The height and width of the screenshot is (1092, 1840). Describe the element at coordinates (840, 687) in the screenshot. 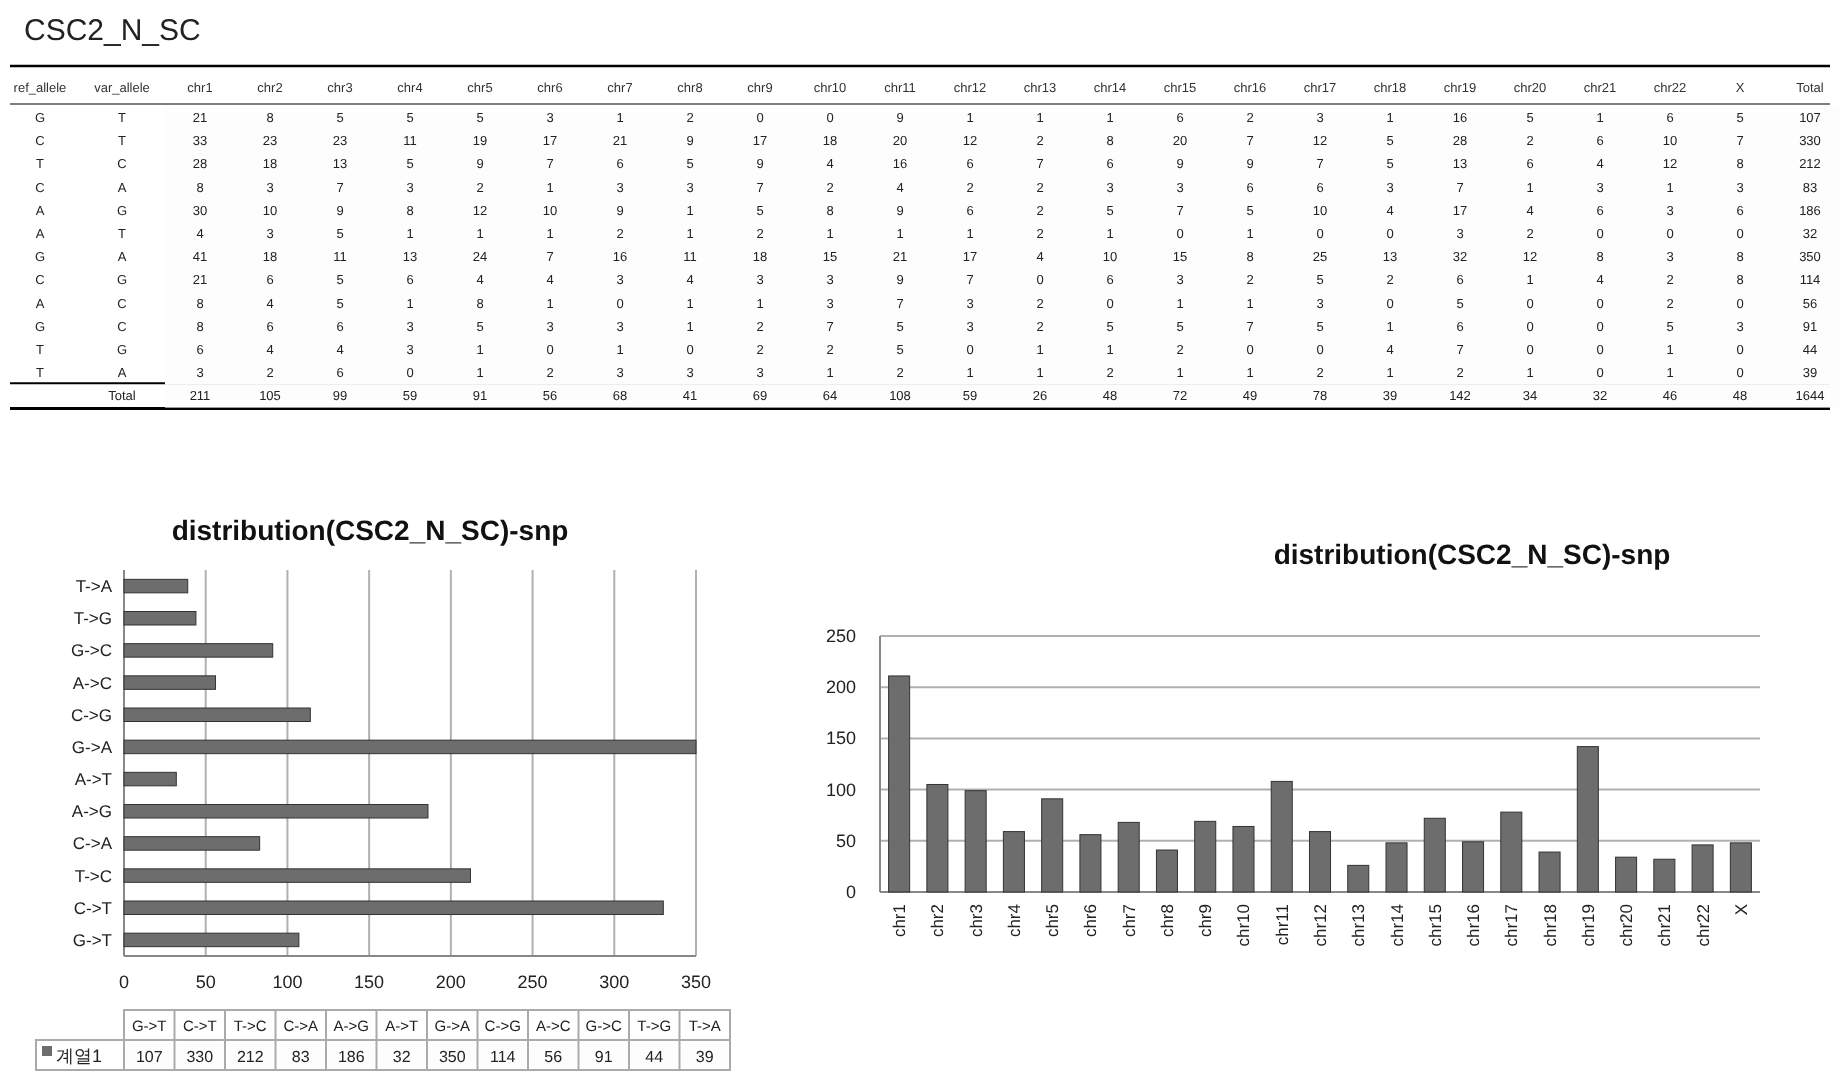

I see `y-tick-label: 200` at that location.